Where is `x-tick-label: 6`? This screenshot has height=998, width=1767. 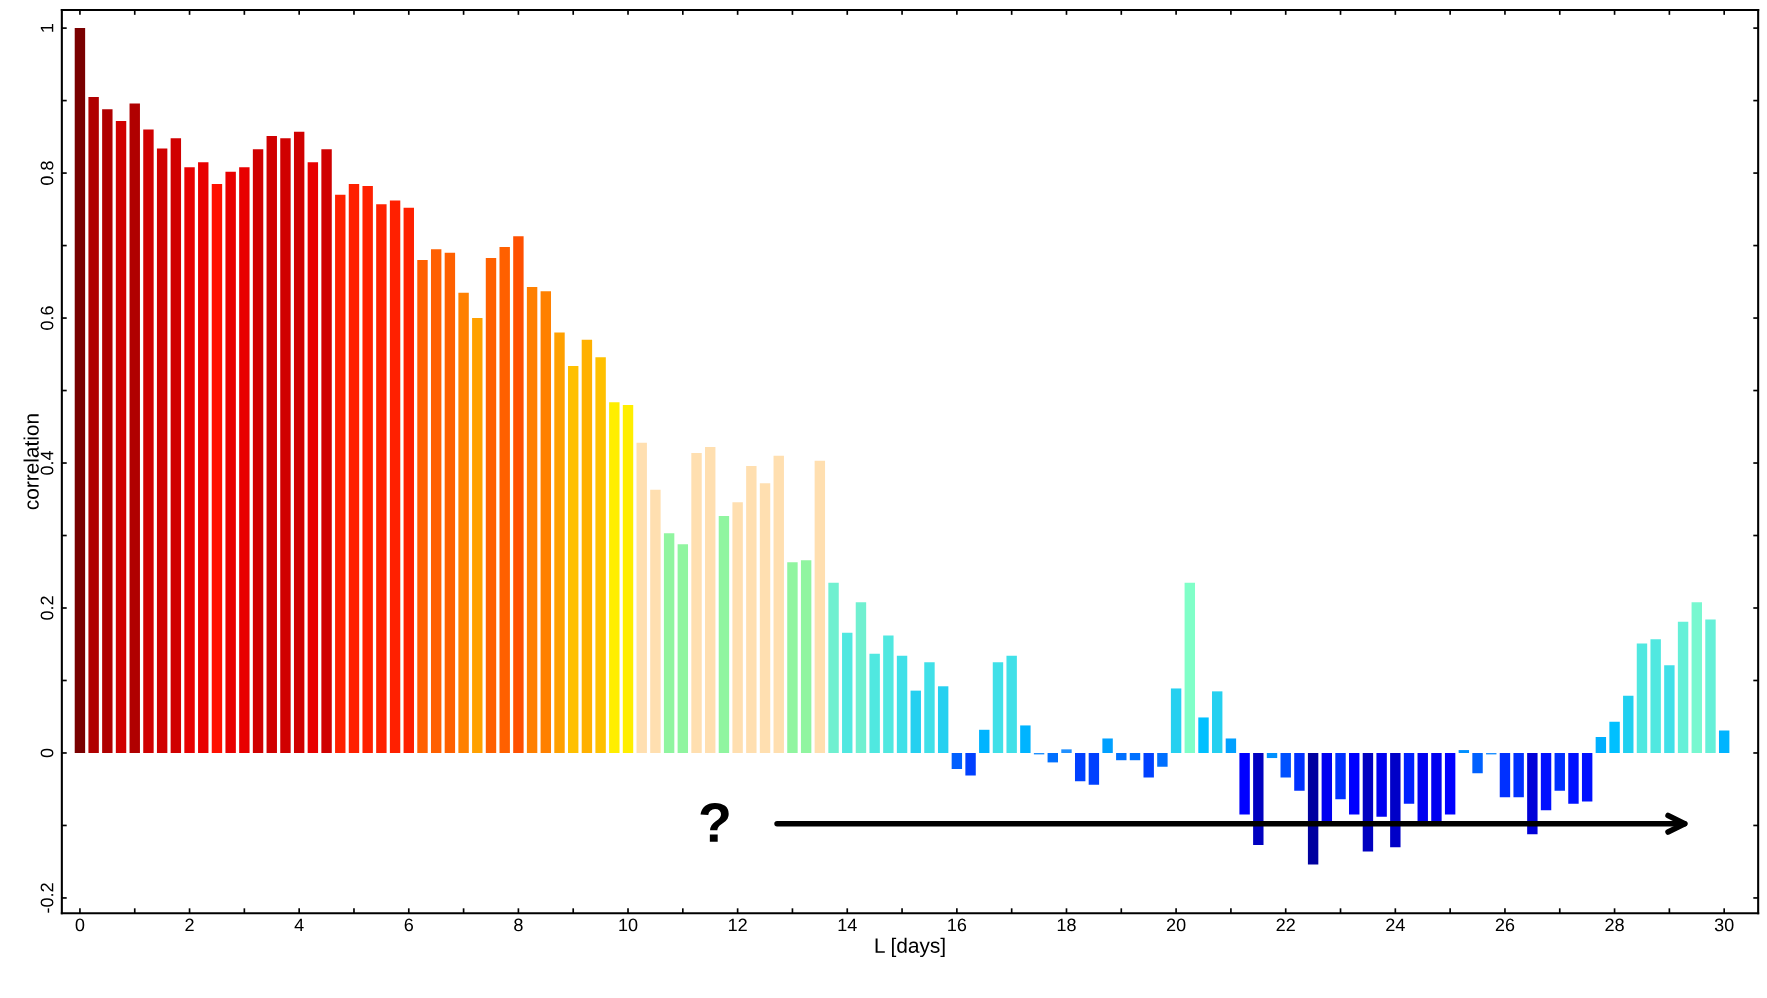
x-tick-label: 6 is located at coordinates (409, 925).